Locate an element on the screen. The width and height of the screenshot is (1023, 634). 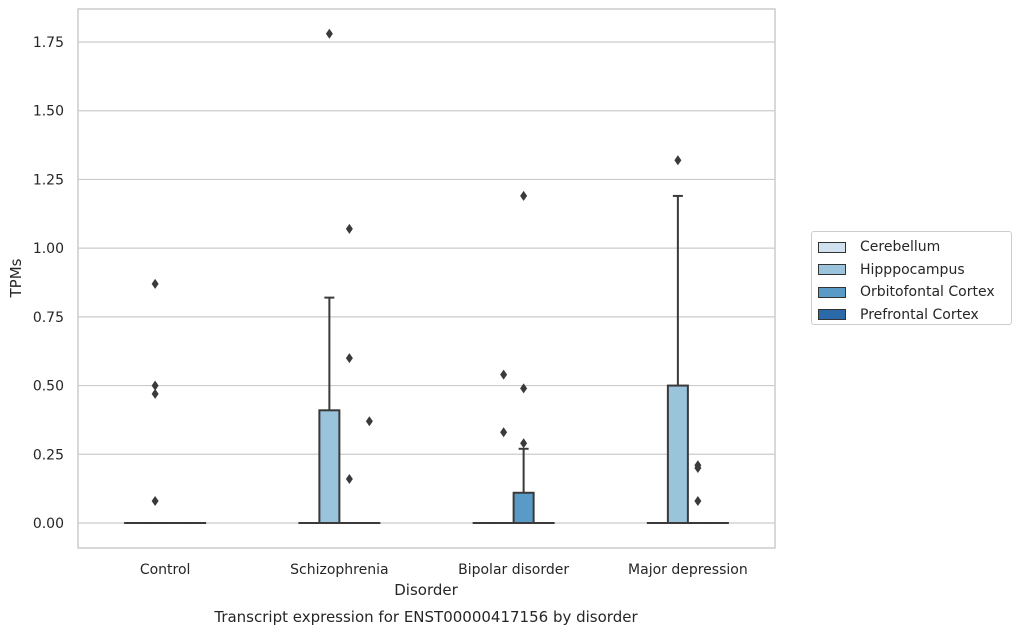
x-tick-label: Control is located at coordinates (165, 570).